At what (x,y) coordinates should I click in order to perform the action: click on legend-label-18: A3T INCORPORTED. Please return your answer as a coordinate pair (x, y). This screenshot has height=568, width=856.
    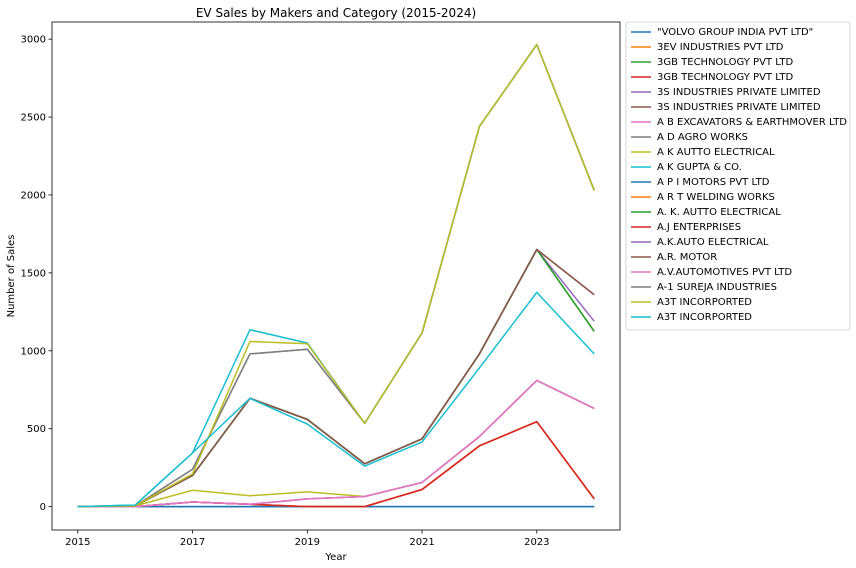
    Looking at the image, I should click on (704, 302).